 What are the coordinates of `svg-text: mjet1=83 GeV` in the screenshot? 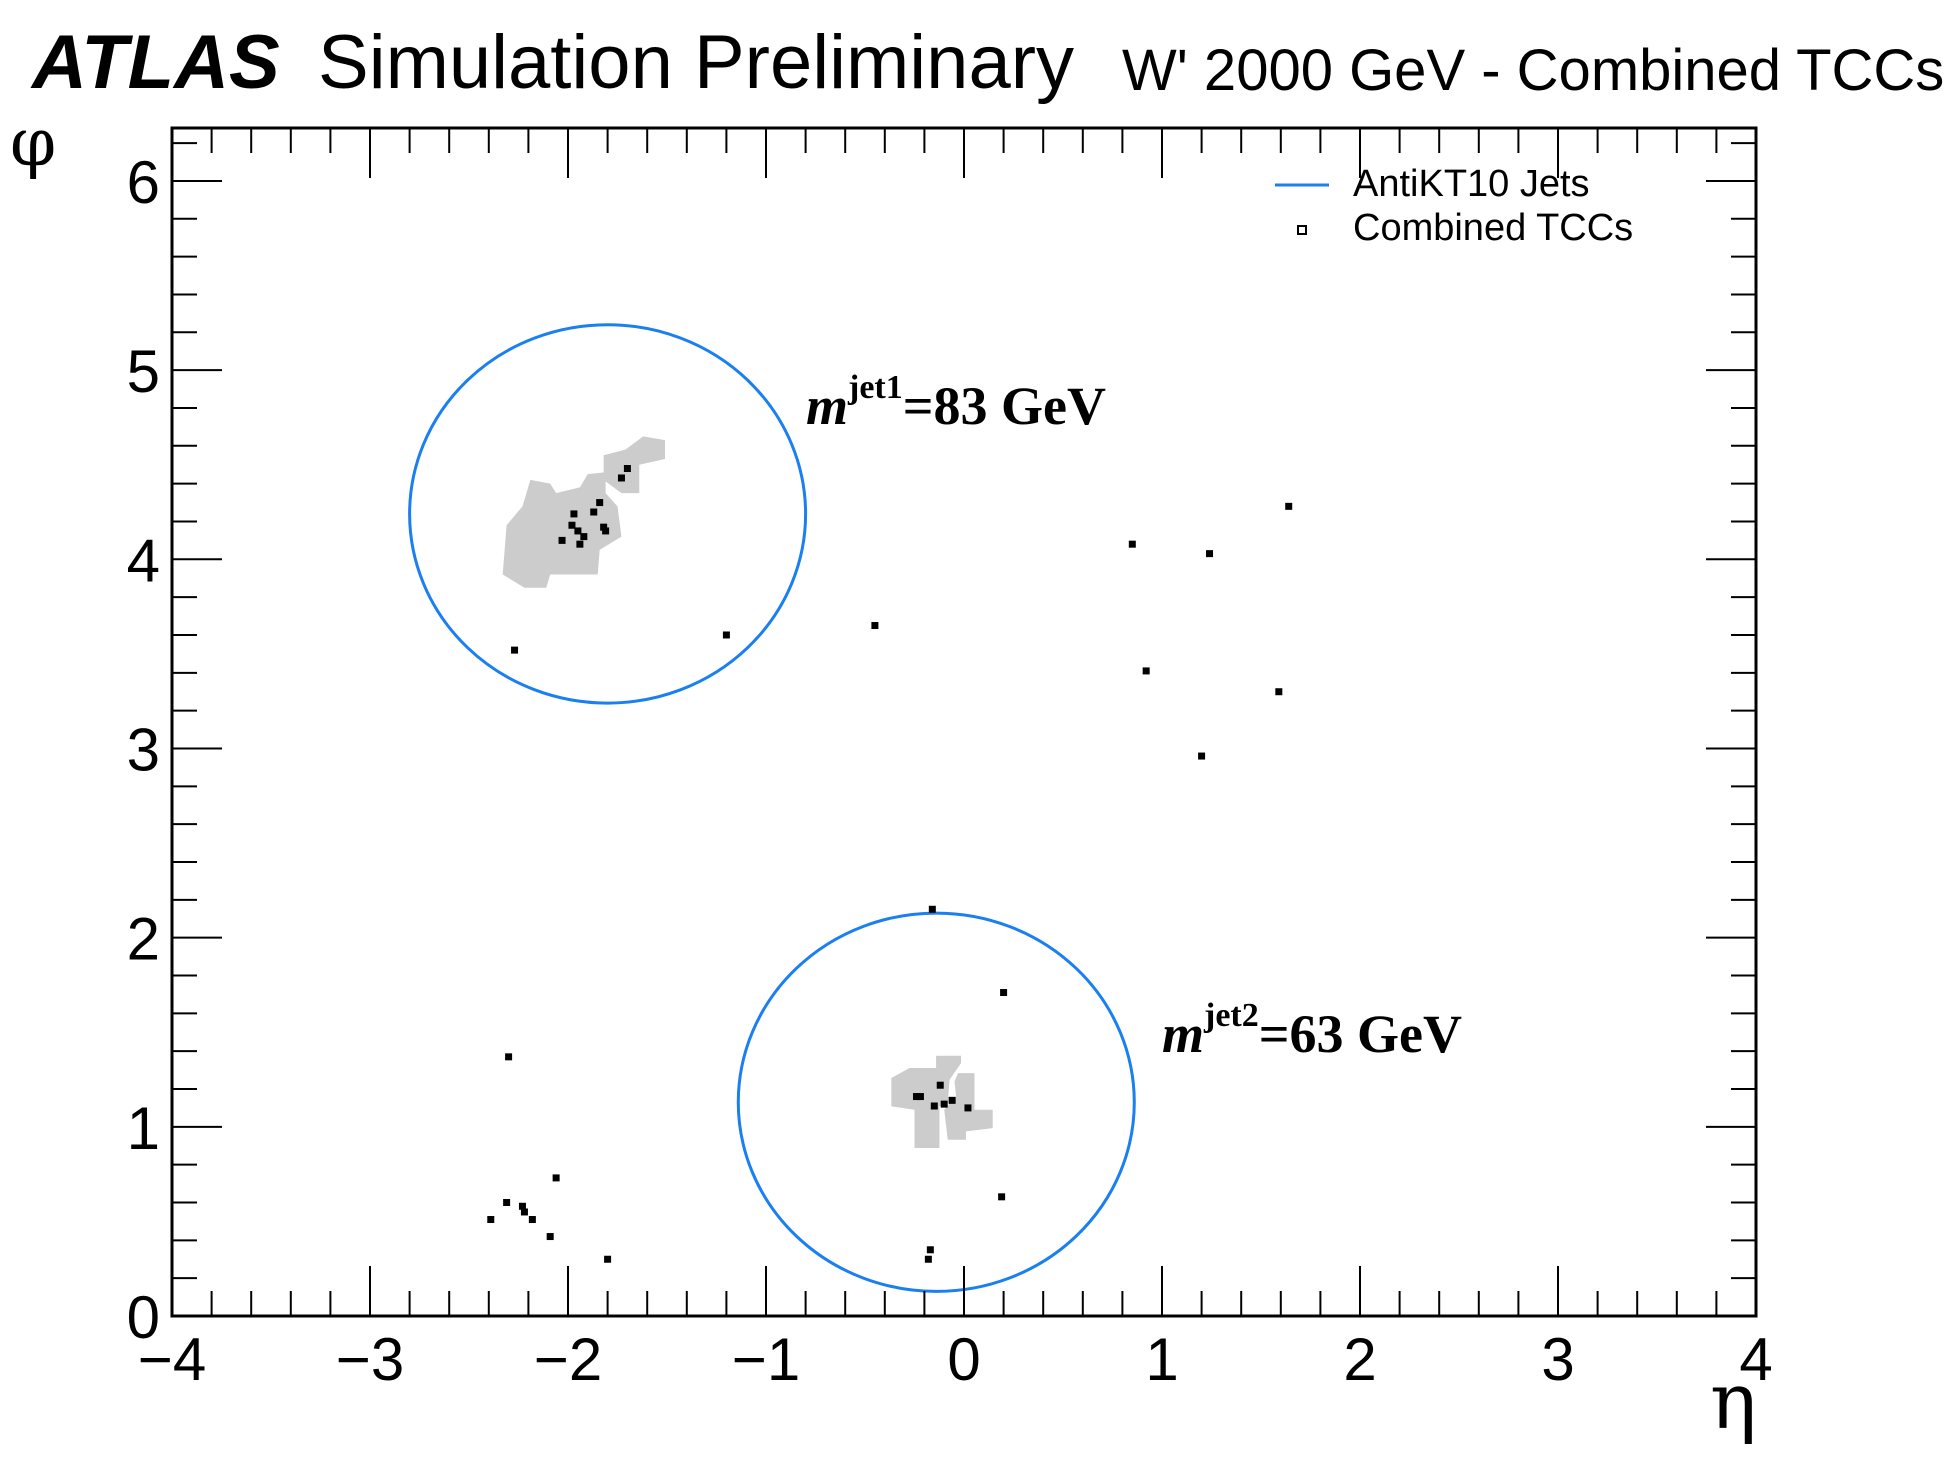 It's located at (956, 402).